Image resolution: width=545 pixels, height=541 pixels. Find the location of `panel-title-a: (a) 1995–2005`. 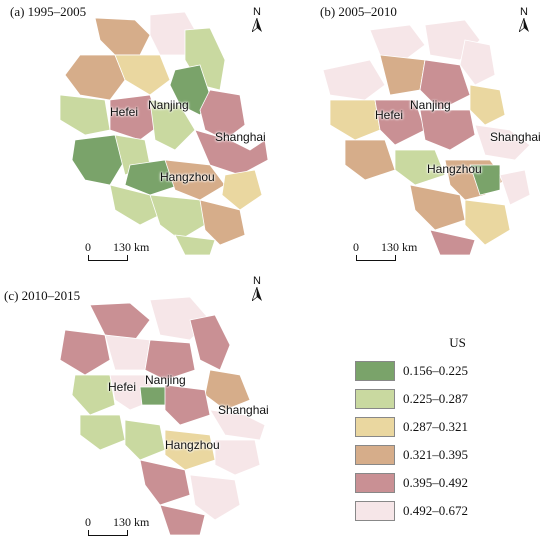

panel-title-a: (a) 1995–2005 is located at coordinates (48, 11).